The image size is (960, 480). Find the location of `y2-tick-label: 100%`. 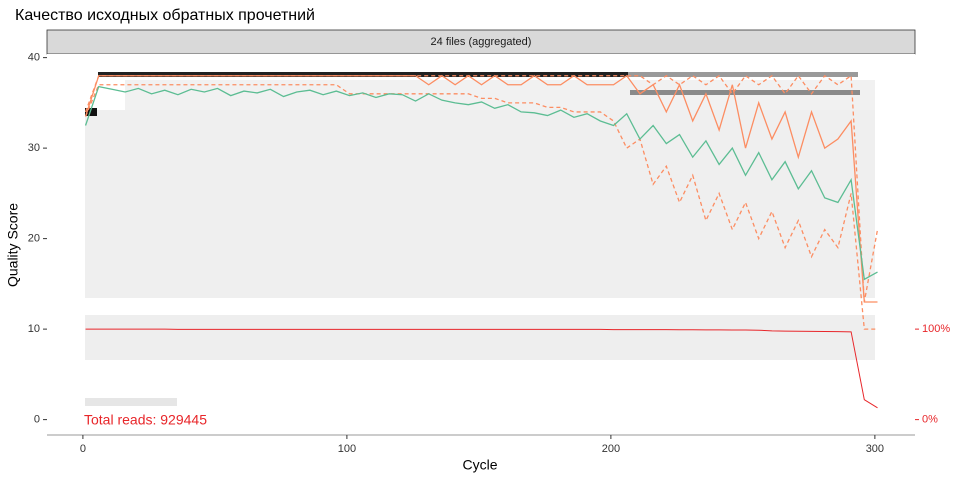

y2-tick-label: 100% is located at coordinates (936, 329).